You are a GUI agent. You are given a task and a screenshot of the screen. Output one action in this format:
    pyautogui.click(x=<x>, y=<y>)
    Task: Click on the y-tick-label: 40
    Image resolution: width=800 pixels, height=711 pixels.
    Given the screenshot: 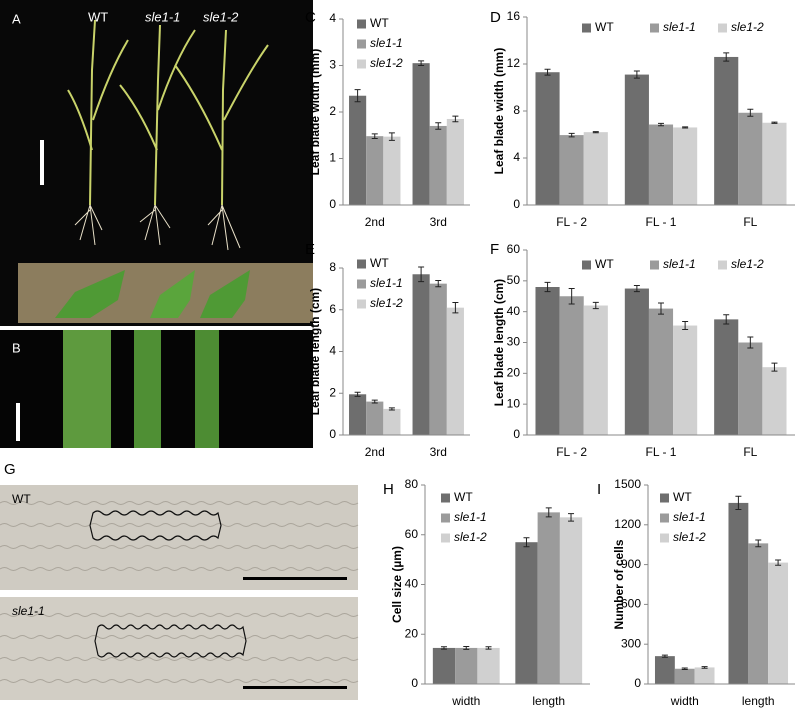 What is the action you would take?
    pyautogui.click(x=412, y=584)
    